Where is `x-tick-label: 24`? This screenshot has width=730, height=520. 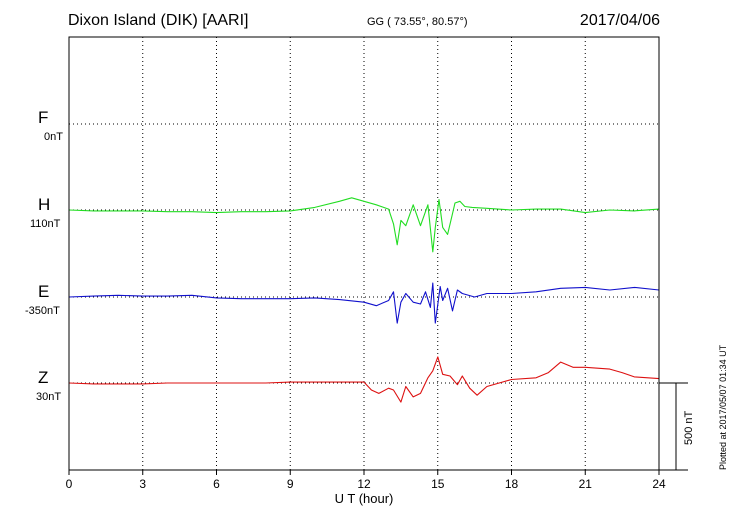 x-tick-label: 24 is located at coordinates (659, 484).